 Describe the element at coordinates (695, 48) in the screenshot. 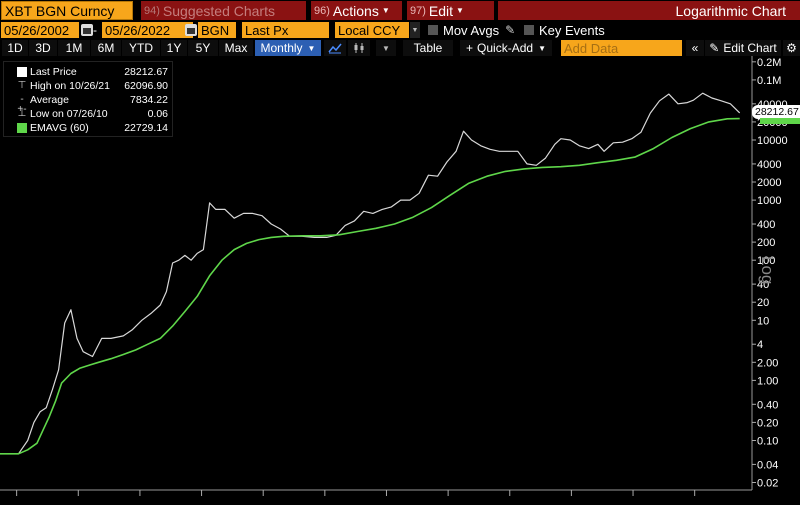

I see `collapse-icon: «` at that location.